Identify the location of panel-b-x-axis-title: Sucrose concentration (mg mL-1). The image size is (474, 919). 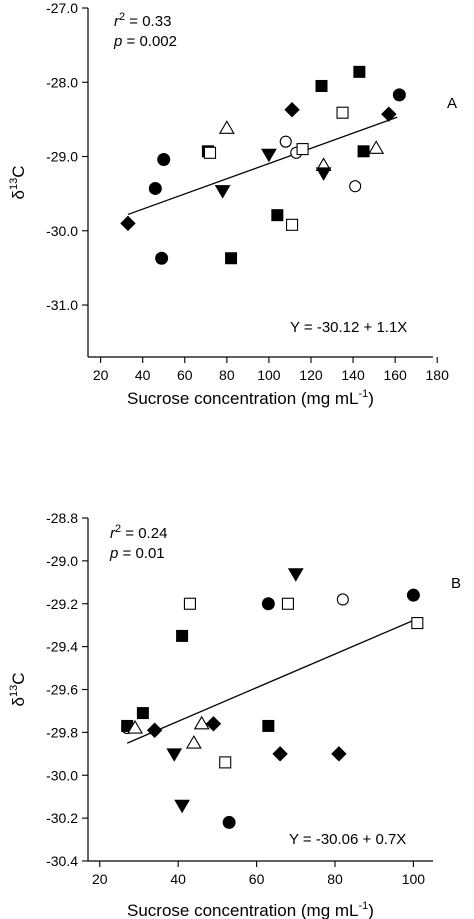
(250, 909).